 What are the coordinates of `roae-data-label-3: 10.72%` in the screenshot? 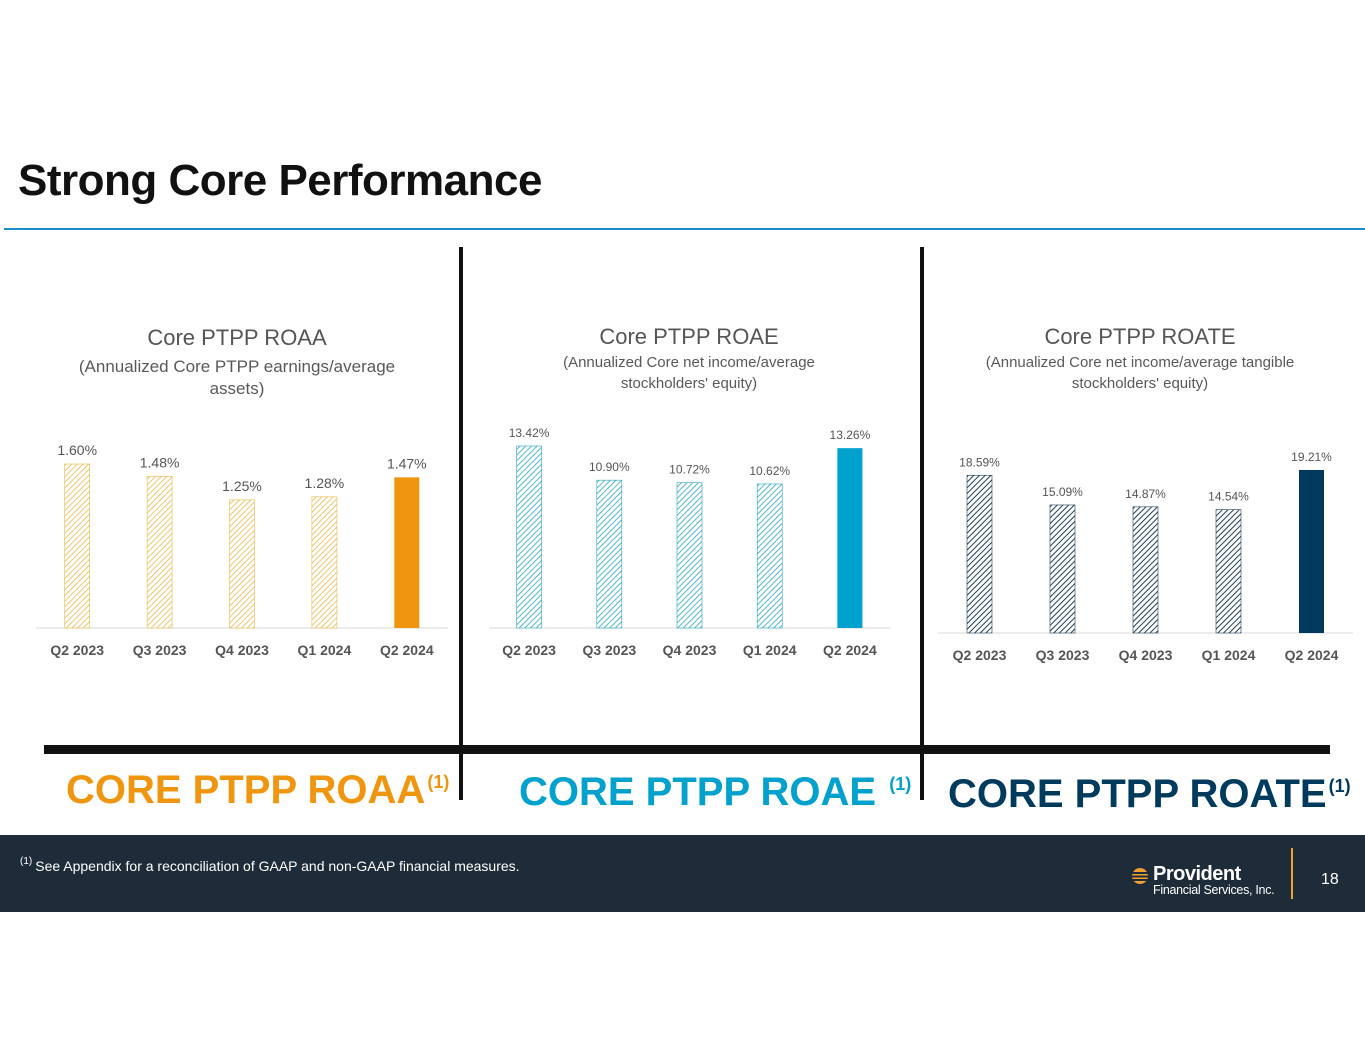 It's located at (689, 470).